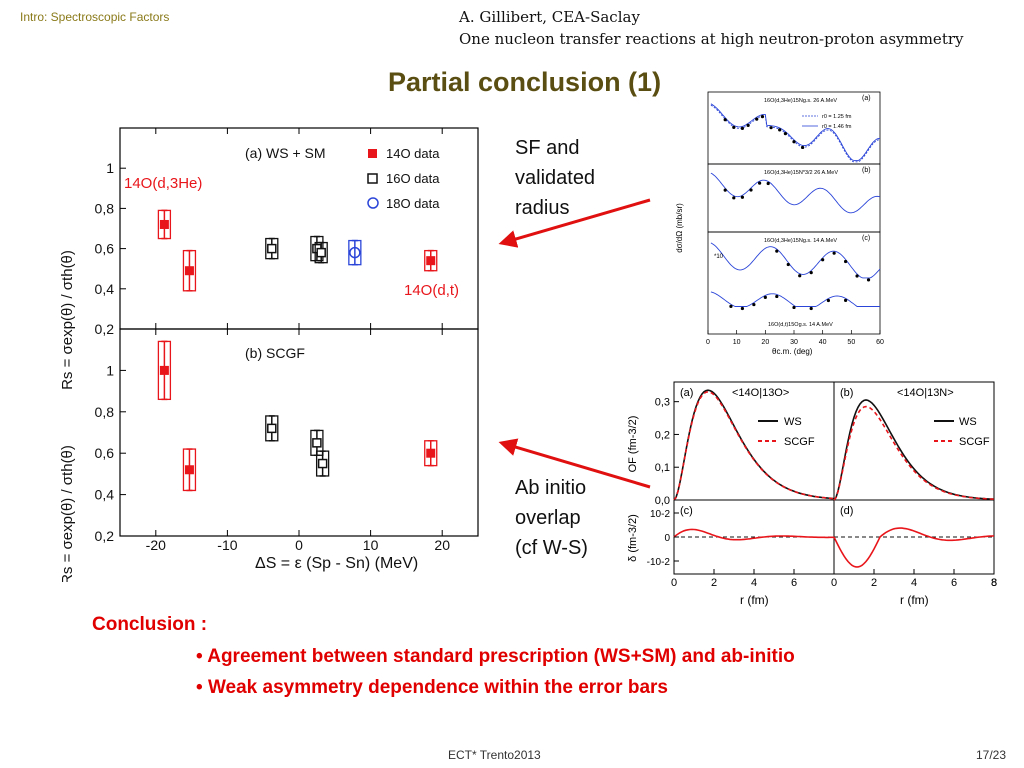  Describe the element at coordinates (548, 518) in the screenshot. I see `note-abinitio-line: overlap` at that location.